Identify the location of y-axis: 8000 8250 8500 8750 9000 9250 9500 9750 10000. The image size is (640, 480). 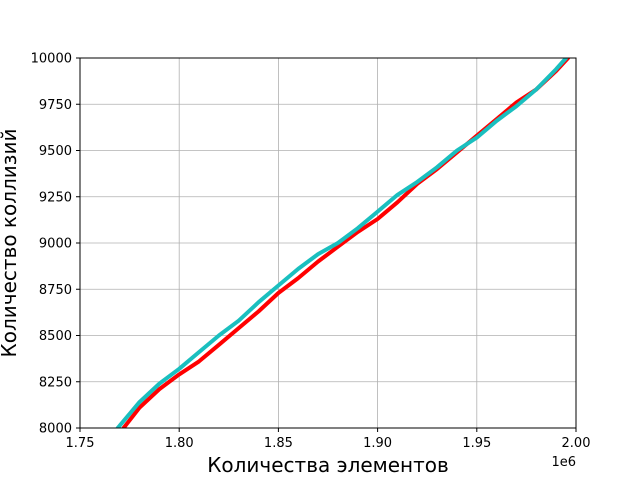
(55, 244).